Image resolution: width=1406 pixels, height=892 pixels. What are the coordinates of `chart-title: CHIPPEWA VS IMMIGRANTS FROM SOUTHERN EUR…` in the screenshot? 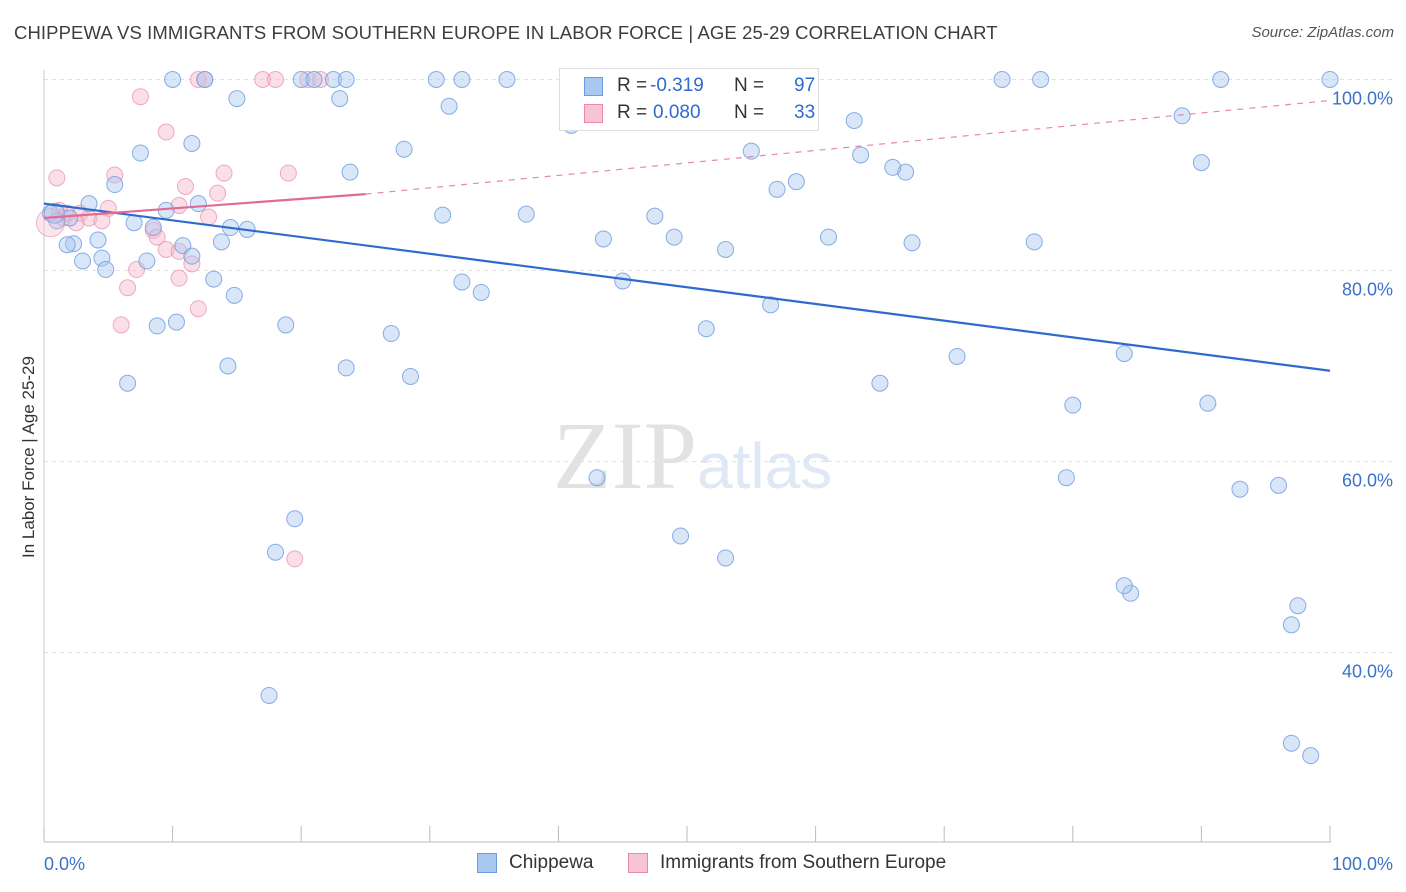 It's located at (506, 32).